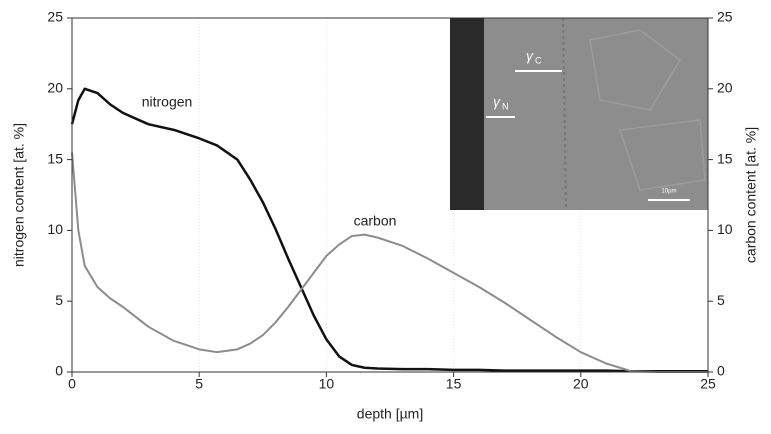 This screenshot has width=771, height=434. Describe the element at coordinates (454, 384) in the screenshot. I see `x-tick-label: 15` at that location.